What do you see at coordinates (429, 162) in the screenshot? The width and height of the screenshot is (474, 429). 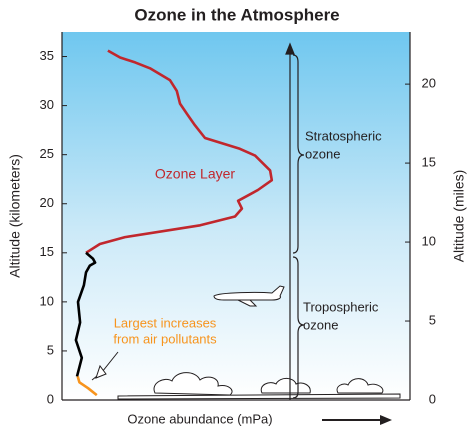 I see `y2-tick-label: 15` at bounding box center [429, 162].